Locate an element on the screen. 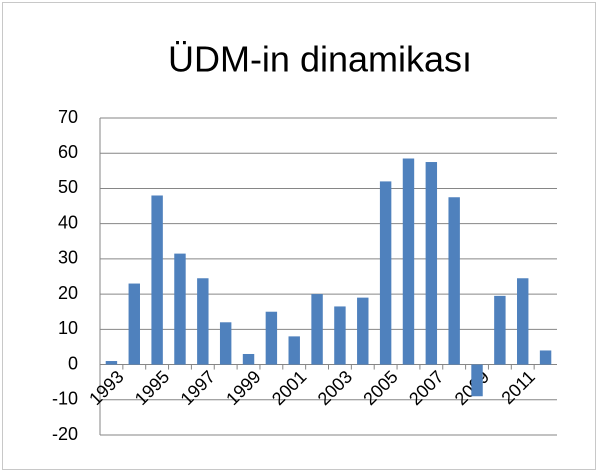  y-tick-label: -20 is located at coordinates (65, 434).